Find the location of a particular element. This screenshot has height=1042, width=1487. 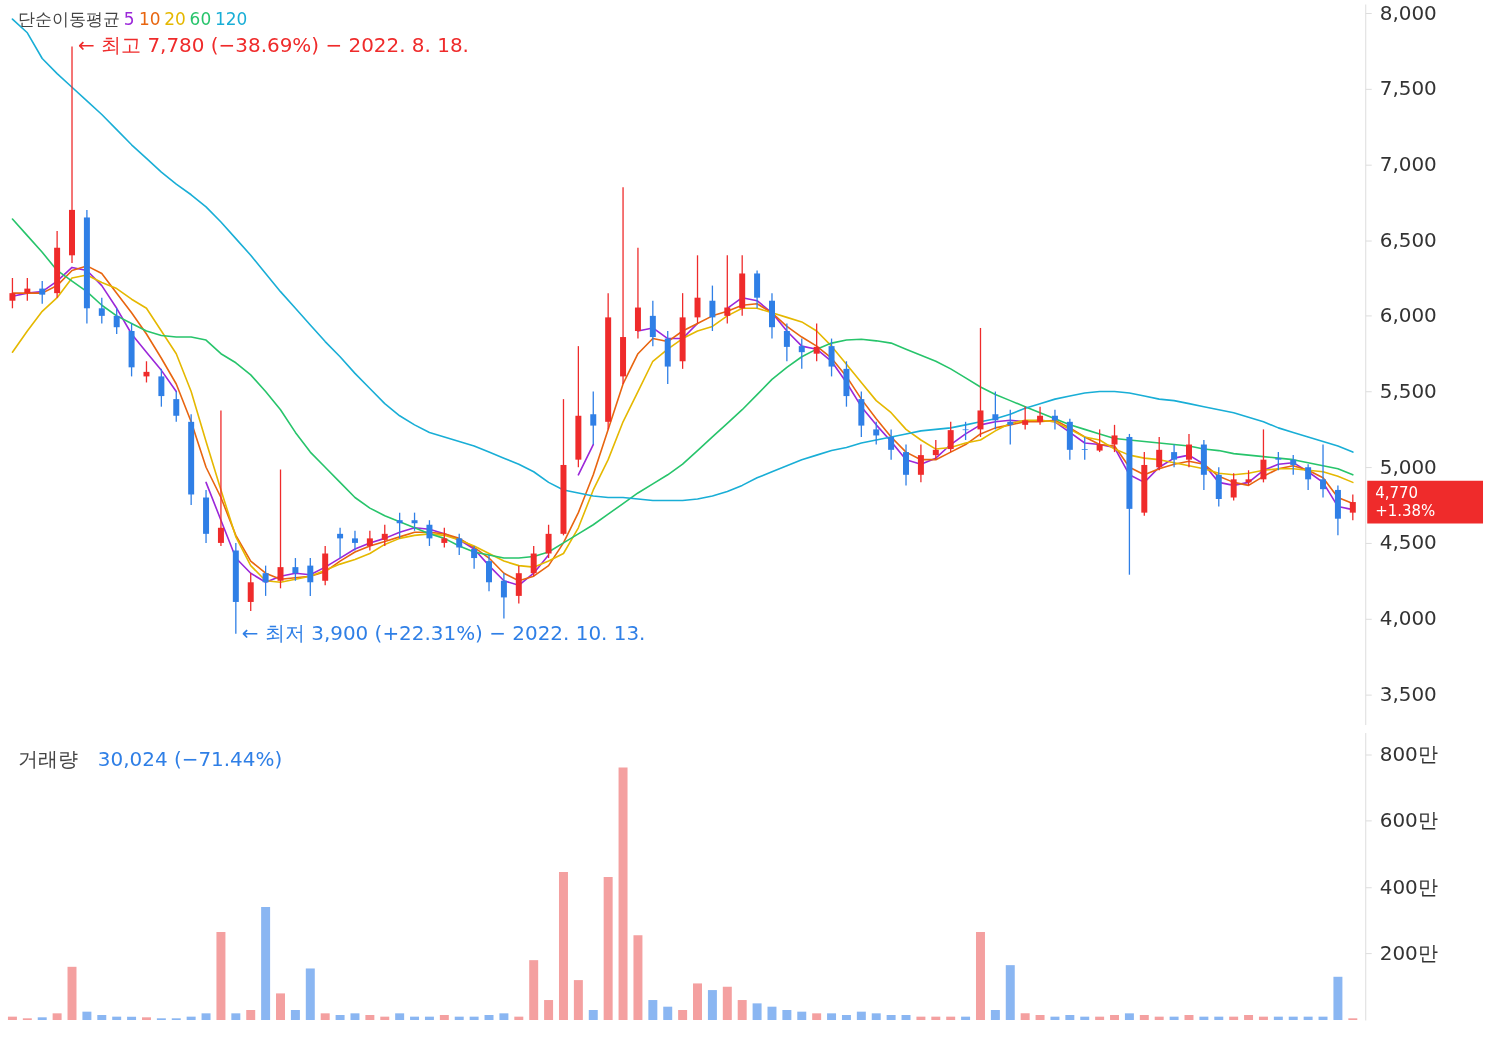

text: 거래량 is located at coordinates (47, 759).